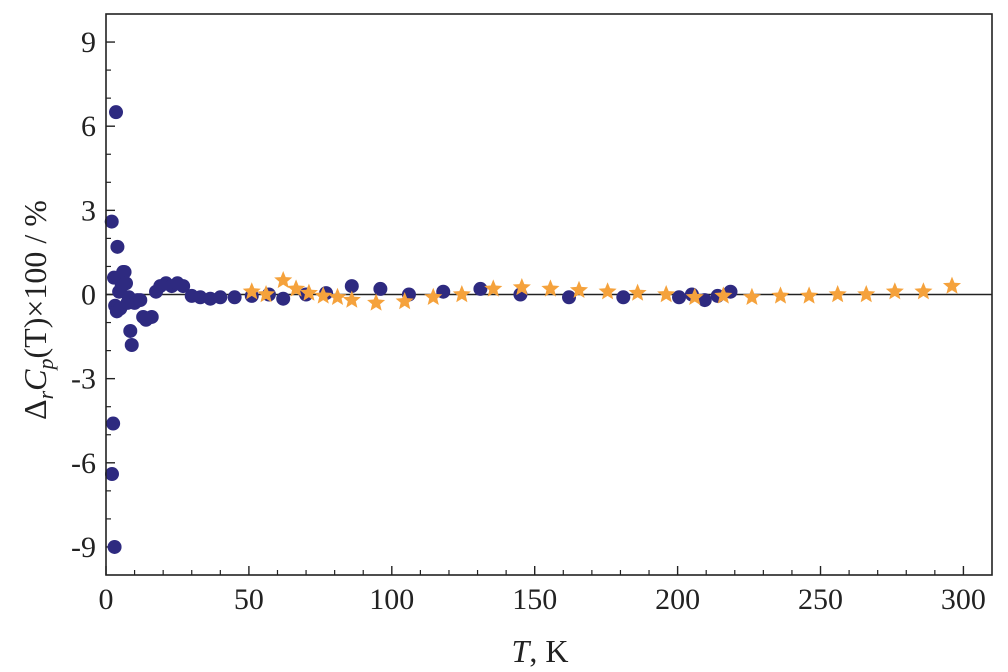  Describe the element at coordinates (249, 599) in the screenshot. I see `x-tick-label: 50` at that location.